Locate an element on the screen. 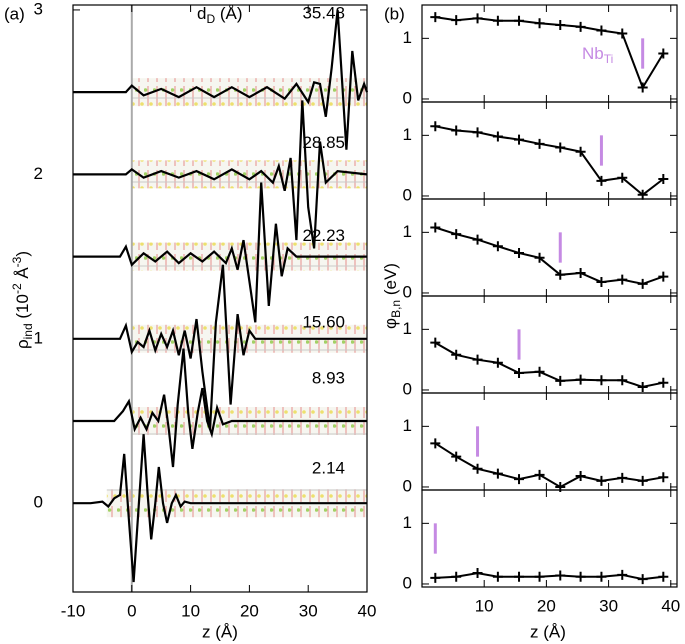  y-label-part: ) is located at coordinates (22, 254).